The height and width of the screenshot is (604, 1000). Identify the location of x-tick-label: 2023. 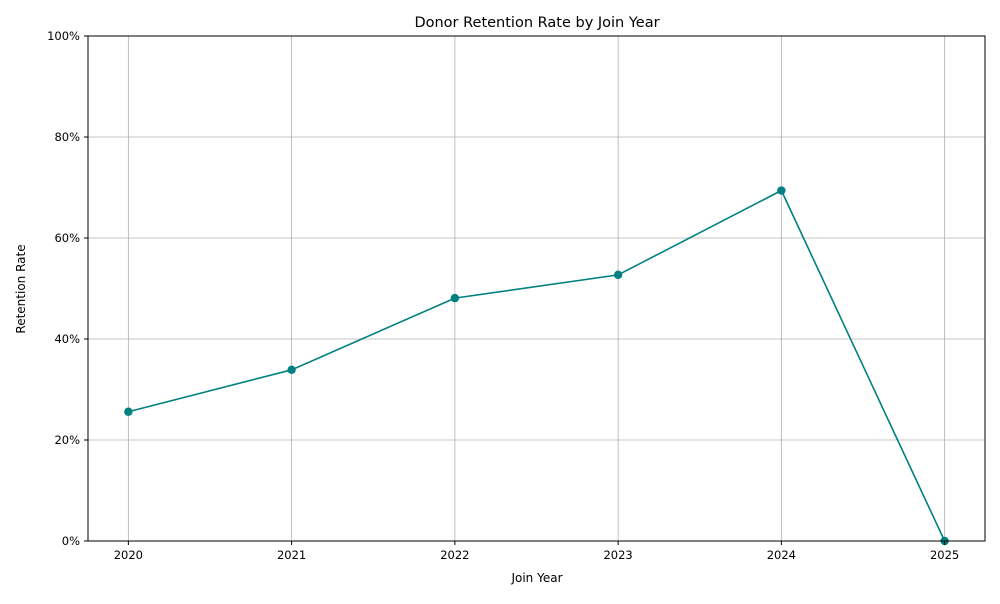
(617, 555).